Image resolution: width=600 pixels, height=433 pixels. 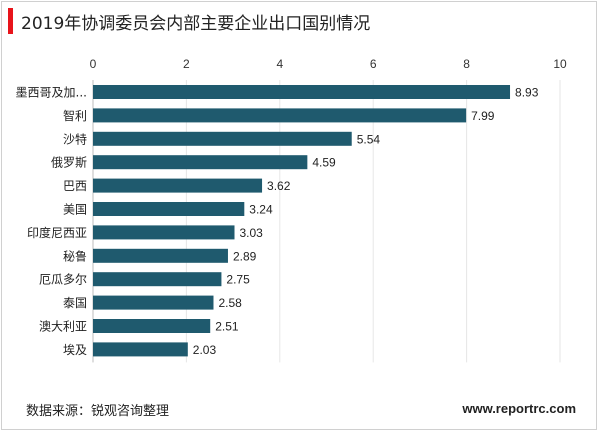 I want to click on value-label: 3.62, so click(x=279, y=186).